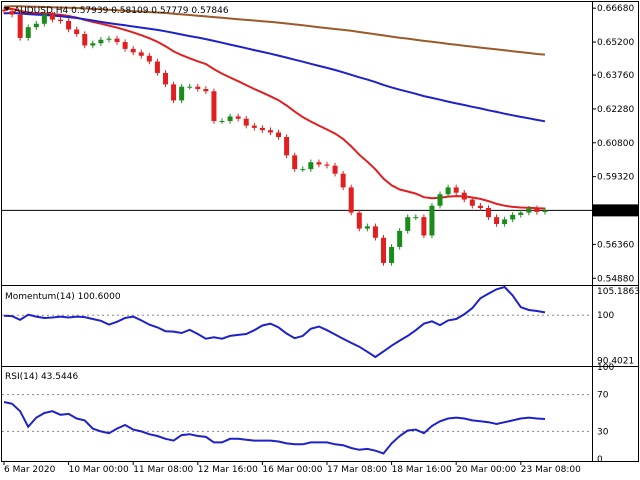 The image size is (640, 480). Describe the element at coordinates (603, 432) in the screenshot. I see `rsi-tick-label: 30` at that location.